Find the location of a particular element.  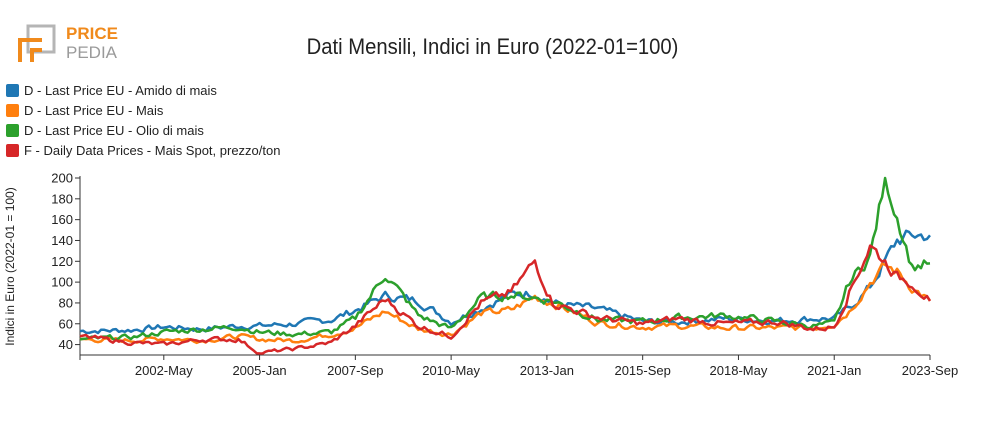

y-tick-label: 60 is located at coordinates (66, 323).